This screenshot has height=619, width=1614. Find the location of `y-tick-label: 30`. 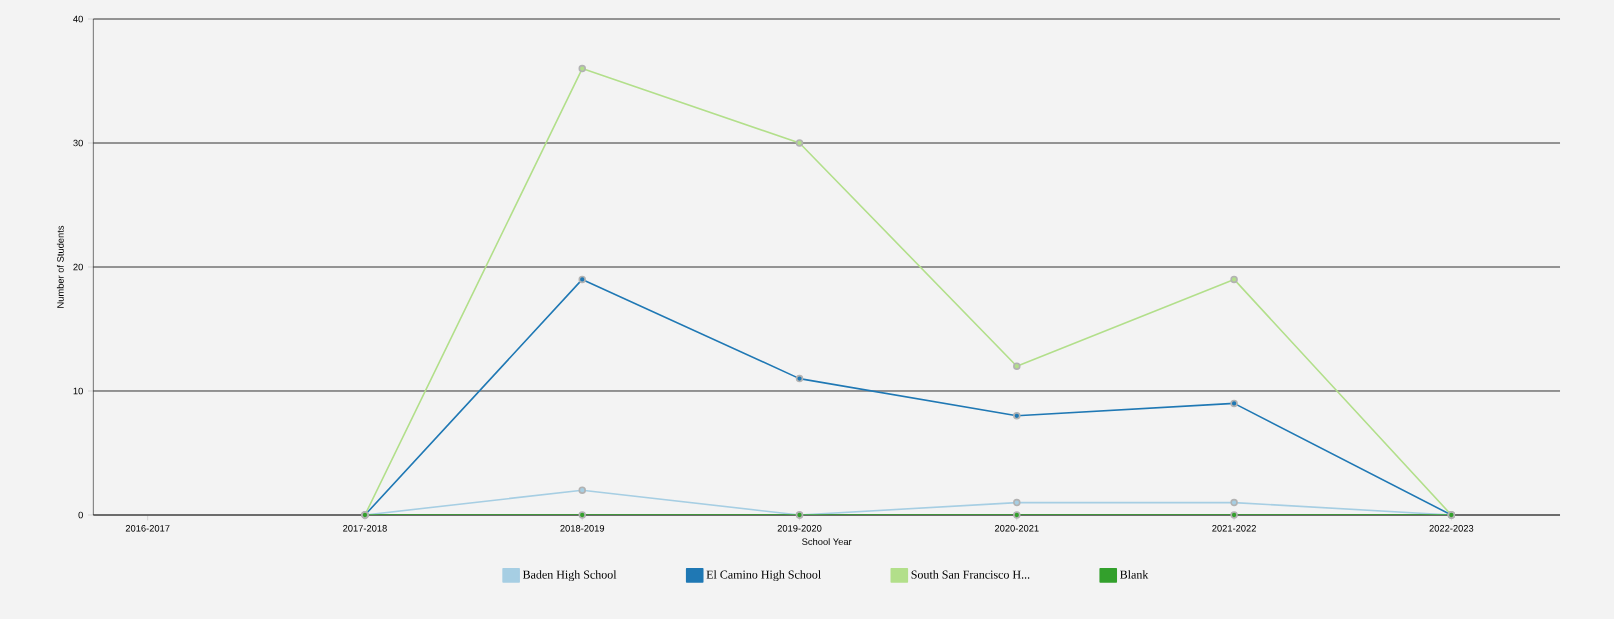

y-tick-label: 30 is located at coordinates (78, 143).